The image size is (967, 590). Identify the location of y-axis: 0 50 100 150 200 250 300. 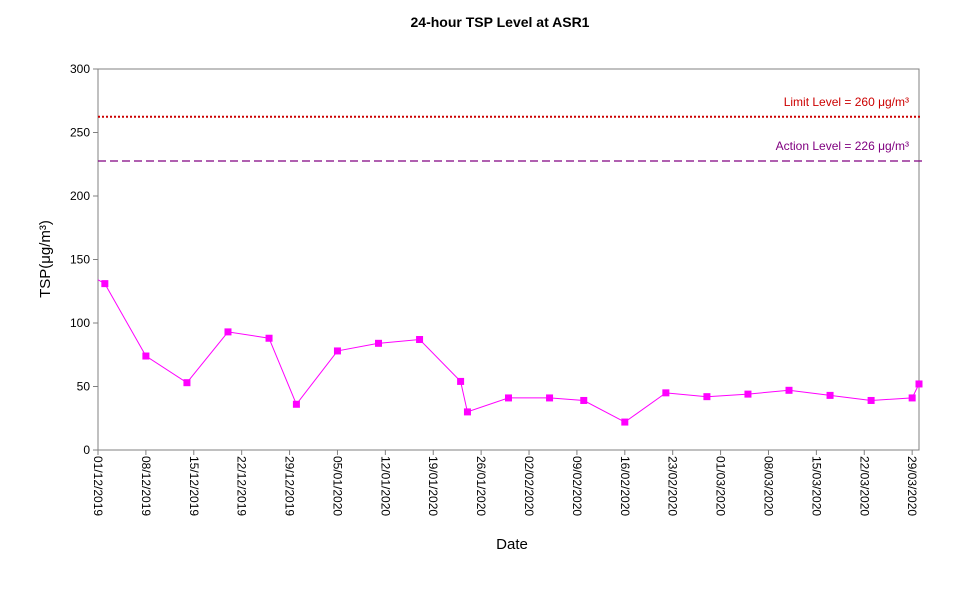
(84, 259).